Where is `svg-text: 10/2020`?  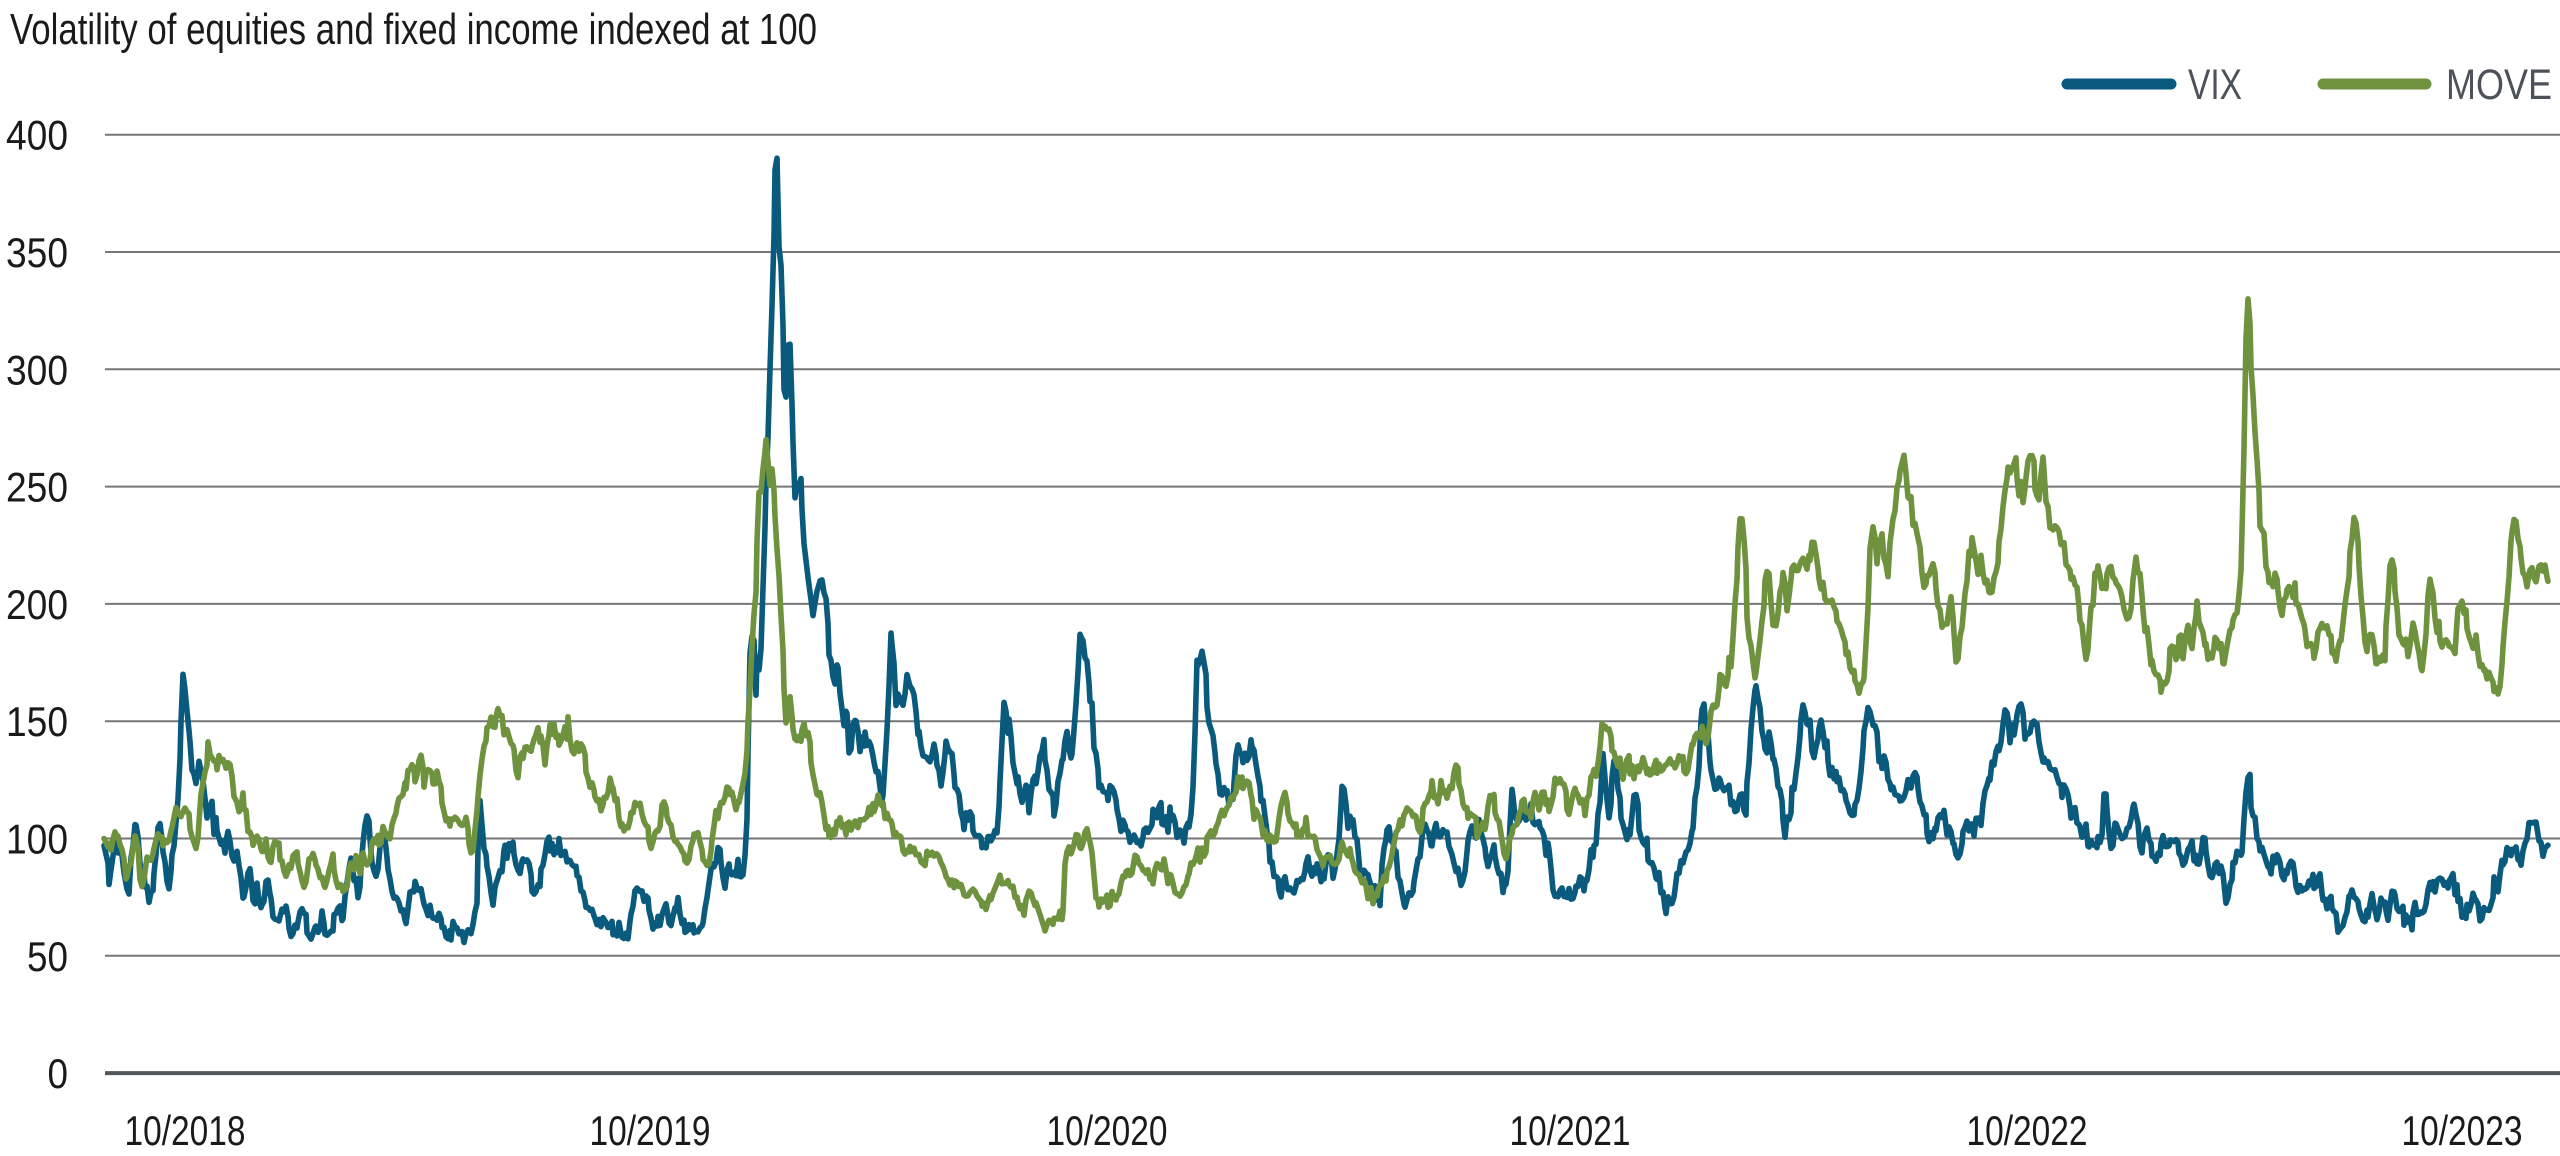
svg-text: 10/2020 is located at coordinates (1107, 1130).